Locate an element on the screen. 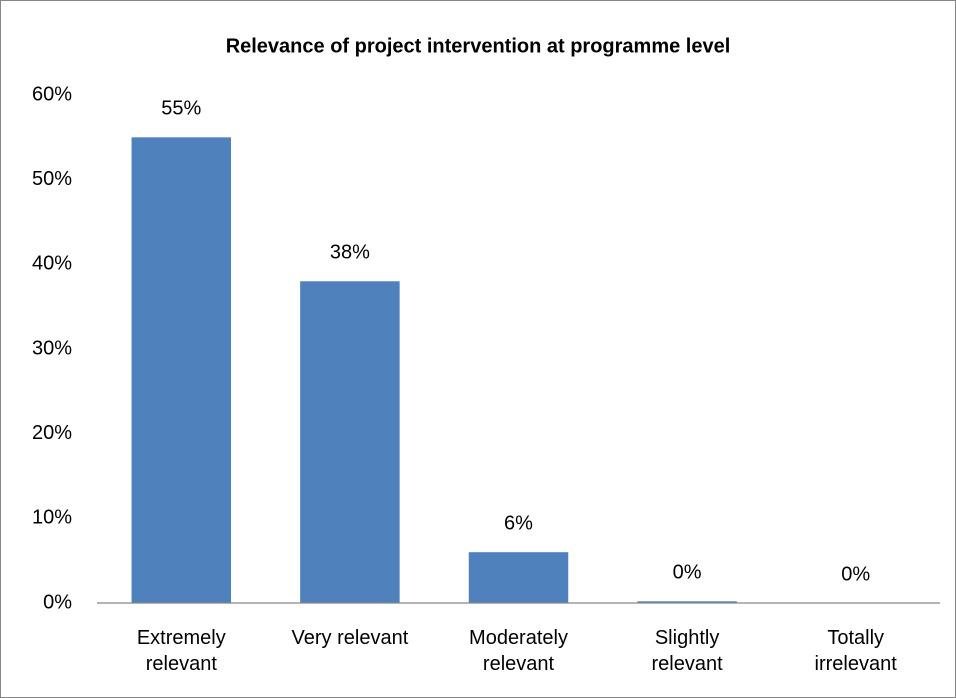 This screenshot has height=698, width=956. y-tick-label: 30% is located at coordinates (52, 348).